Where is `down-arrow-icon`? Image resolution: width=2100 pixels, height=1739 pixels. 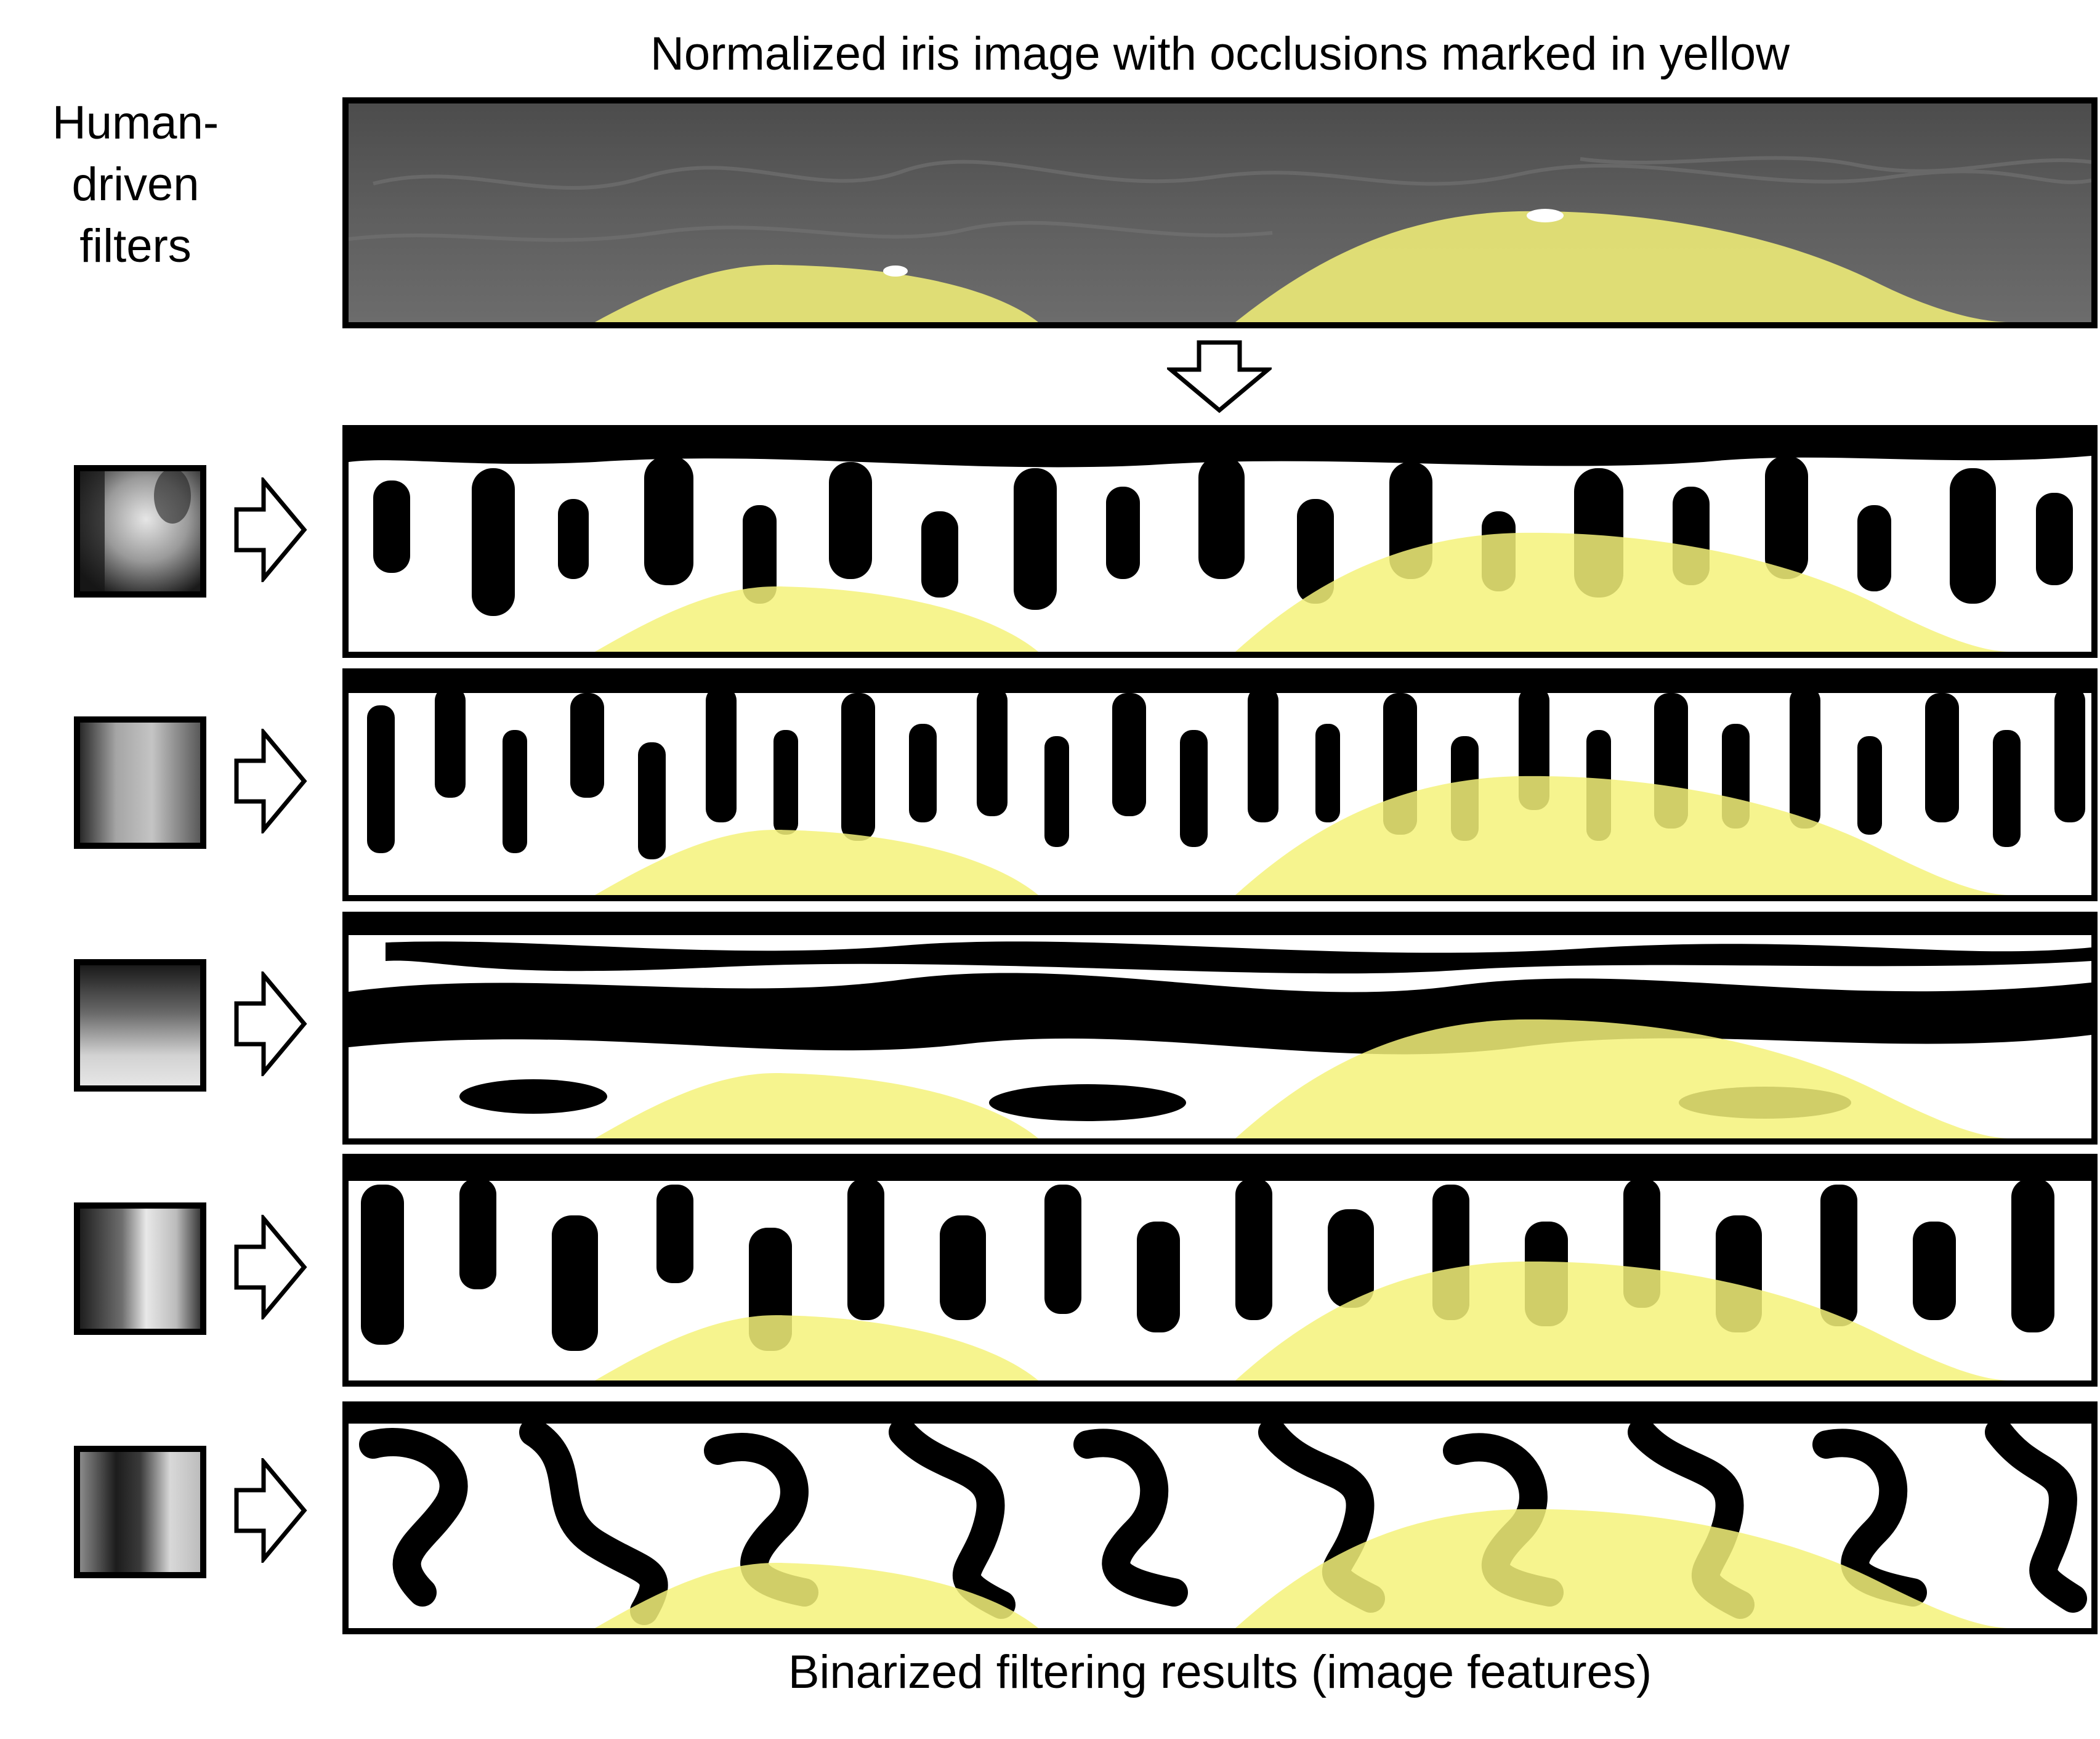 down-arrow-icon is located at coordinates (1219, 377).